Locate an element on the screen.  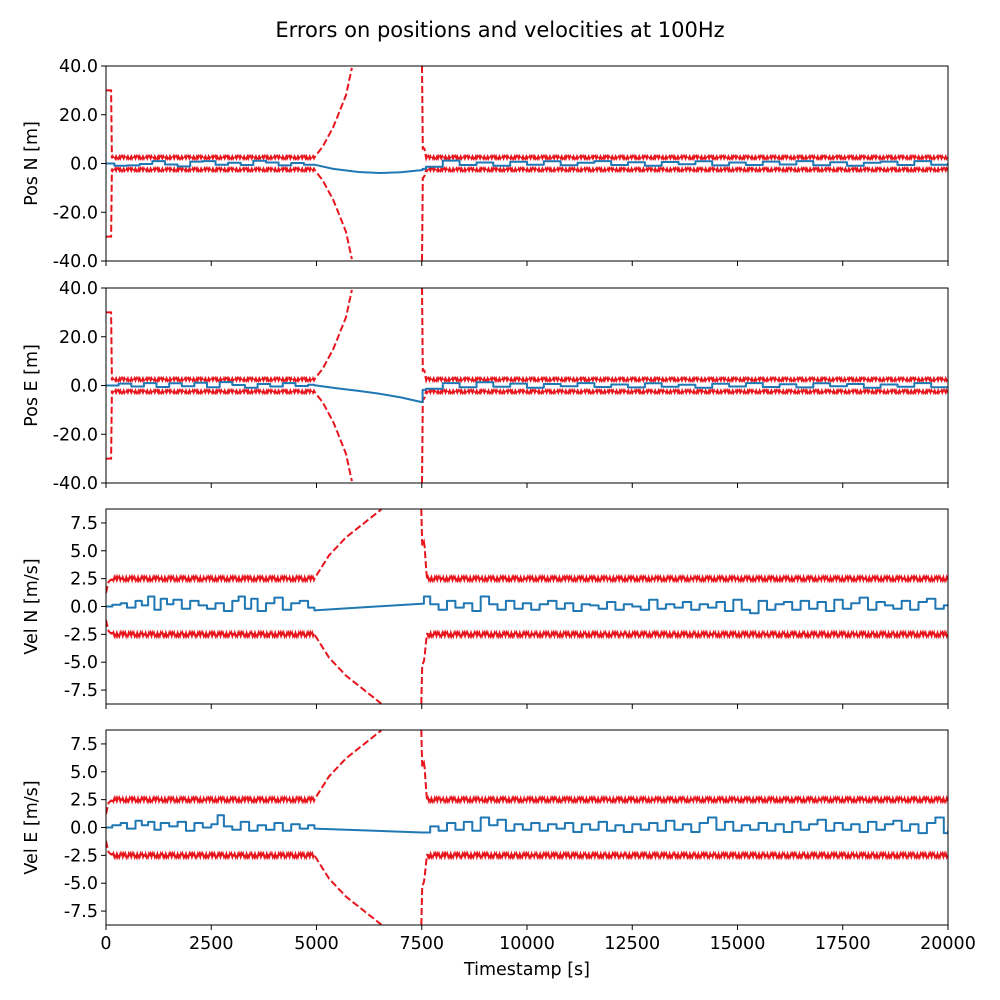
x-tick-label: 0 is located at coordinates (105, 944).